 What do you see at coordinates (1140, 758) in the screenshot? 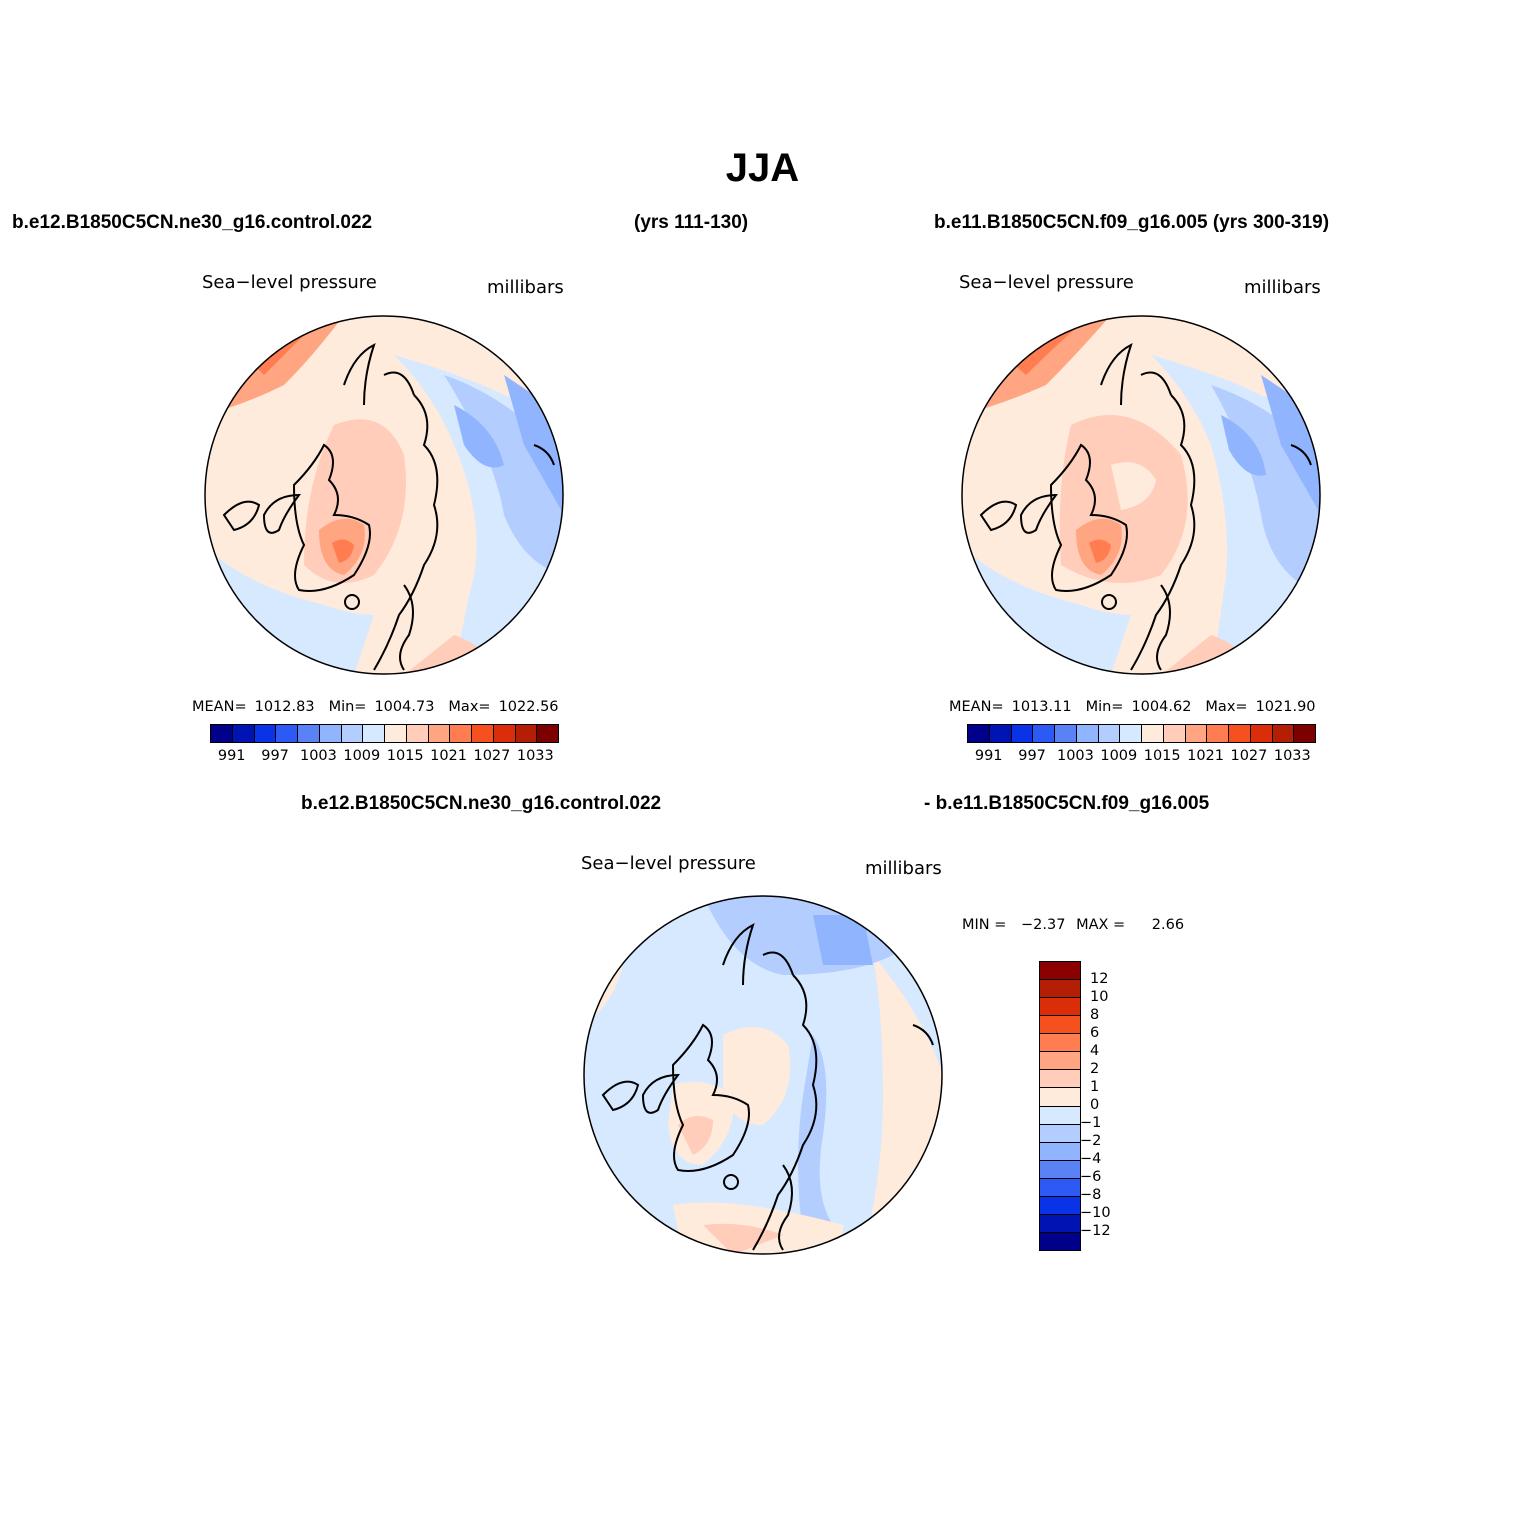
I see `panel2-colorbar-labels: 991 997 1003 1009 1015 1021 1027 1033` at bounding box center [1140, 758].